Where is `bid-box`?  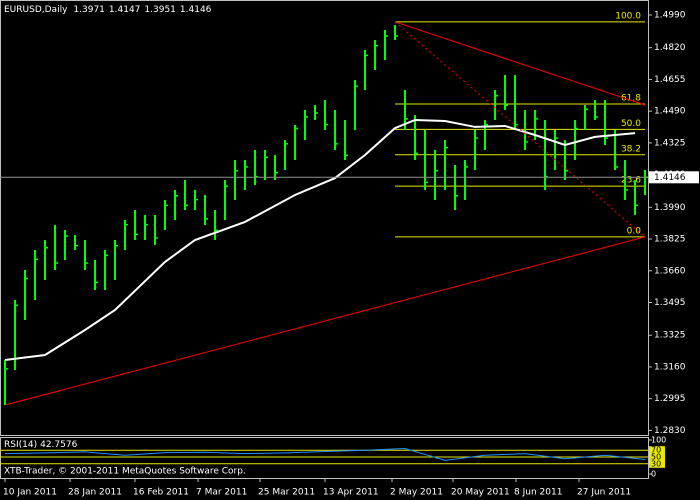
bid-box is located at coordinates (674, 177).